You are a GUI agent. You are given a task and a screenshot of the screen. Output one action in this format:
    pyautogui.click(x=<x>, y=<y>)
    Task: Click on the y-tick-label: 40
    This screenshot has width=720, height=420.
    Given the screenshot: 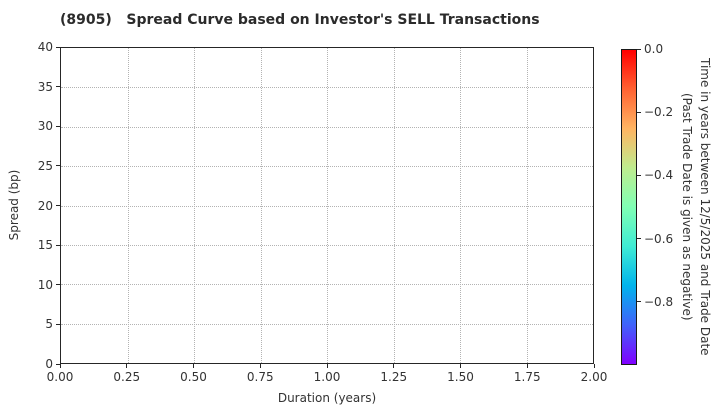 What is the action you would take?
    pyautogui.click(x=45, y=47)
    